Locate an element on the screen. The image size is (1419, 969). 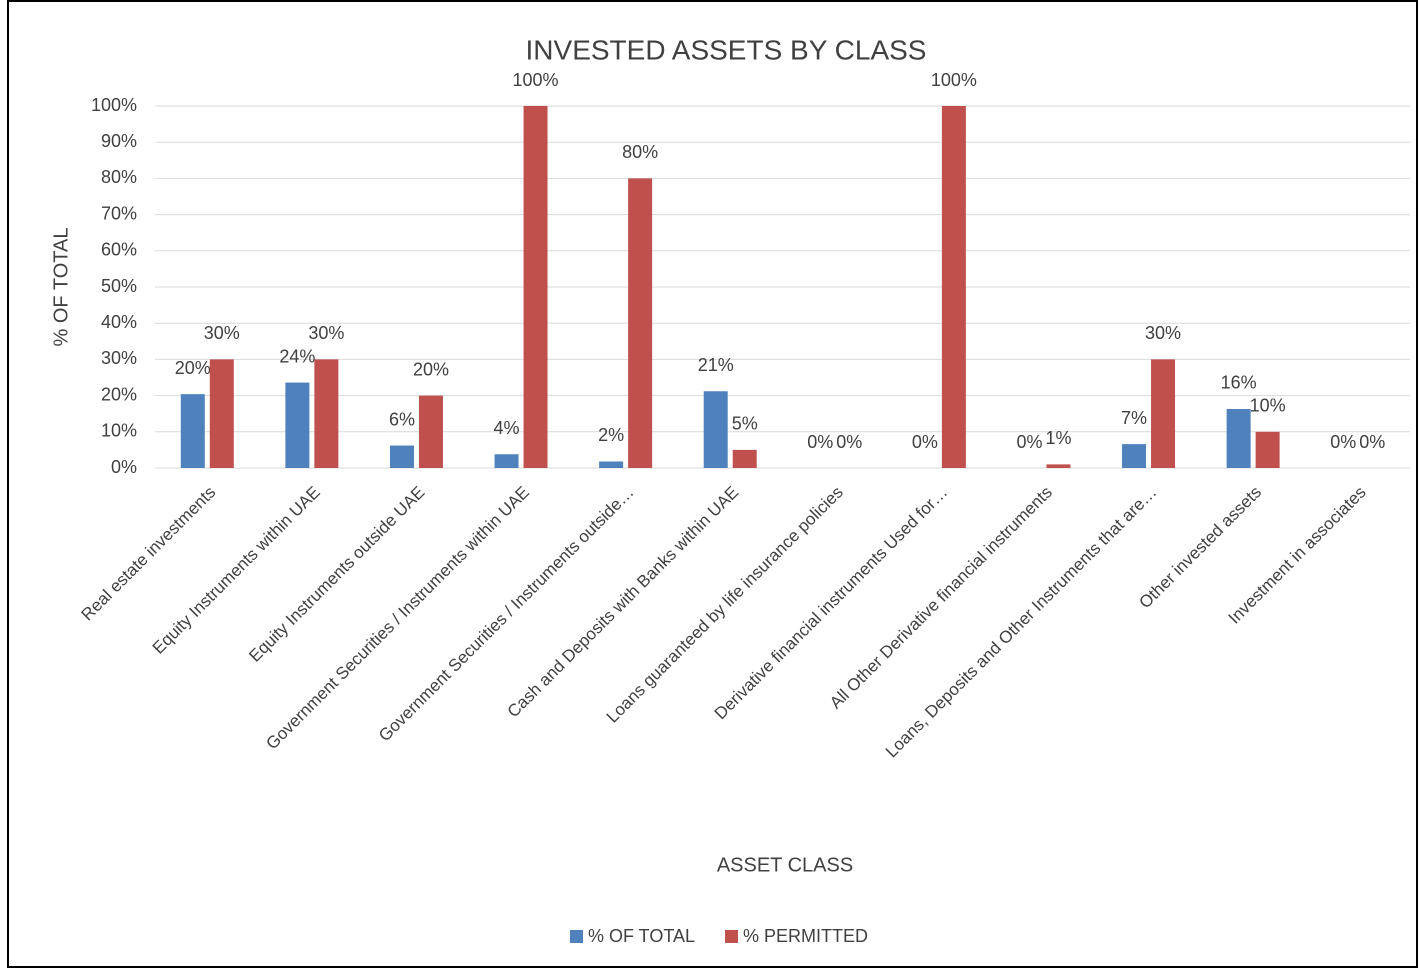
y-tick-label: 10% is located at coordinates (119, 431).